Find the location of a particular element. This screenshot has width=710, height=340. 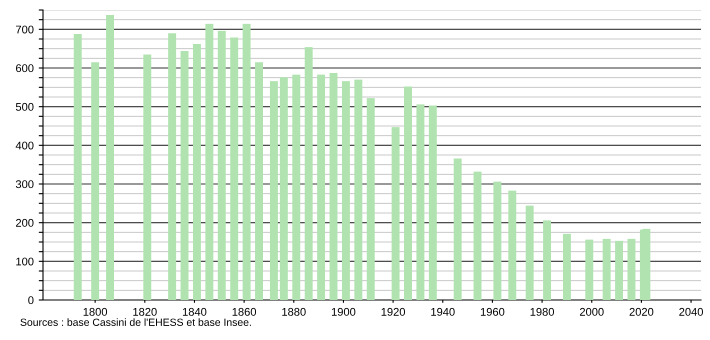

x-tick-label: 2000 is located at coordinates (592, 312).